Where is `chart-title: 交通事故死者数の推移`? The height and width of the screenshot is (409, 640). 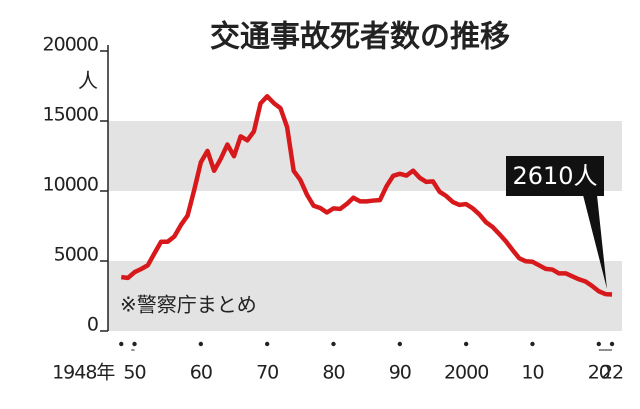
chart-title: 交通事故死者数の推移 is located at coordinates (360, 37).